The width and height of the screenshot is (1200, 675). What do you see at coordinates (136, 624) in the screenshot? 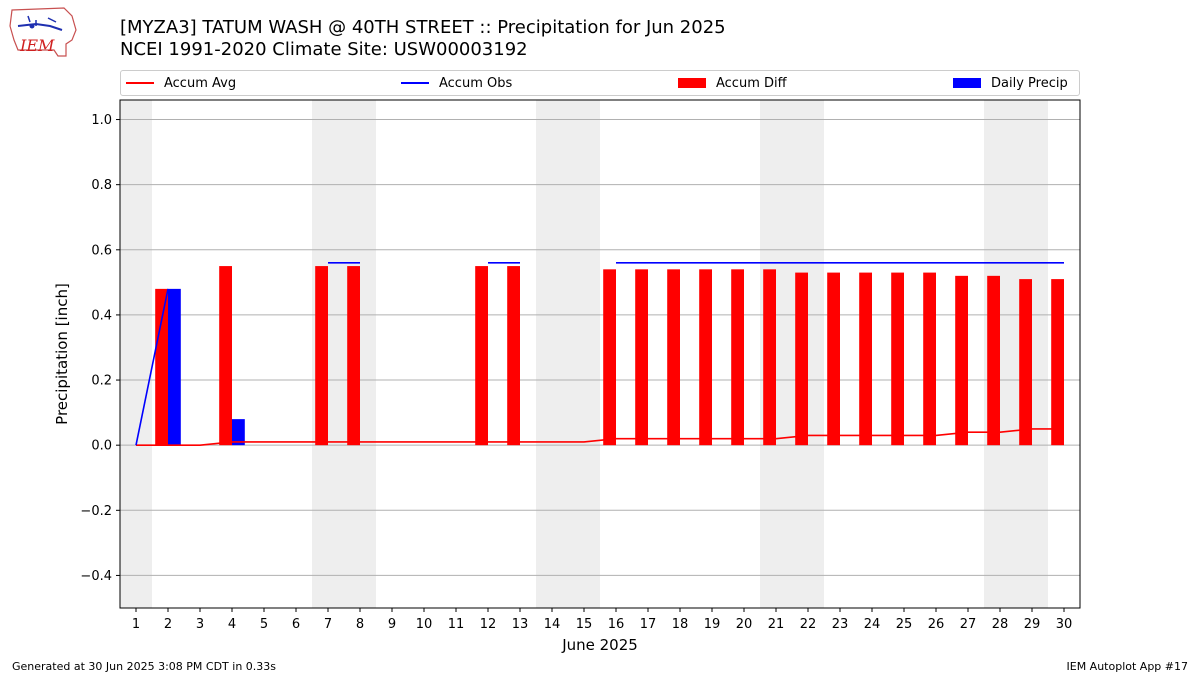
I see `x-tick-label: 1` at bounding box center [136, 624].